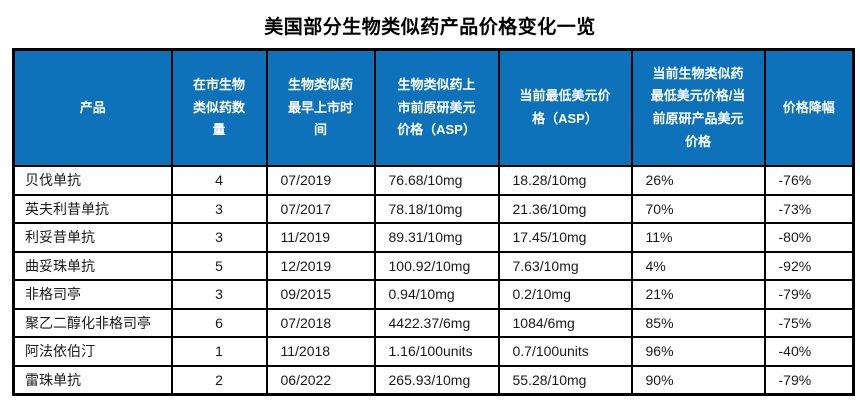 This screenshot has height=420, width=860. I want to click on cell-originator-price-before-launch: 89.31/10mg, so click(436, 237).